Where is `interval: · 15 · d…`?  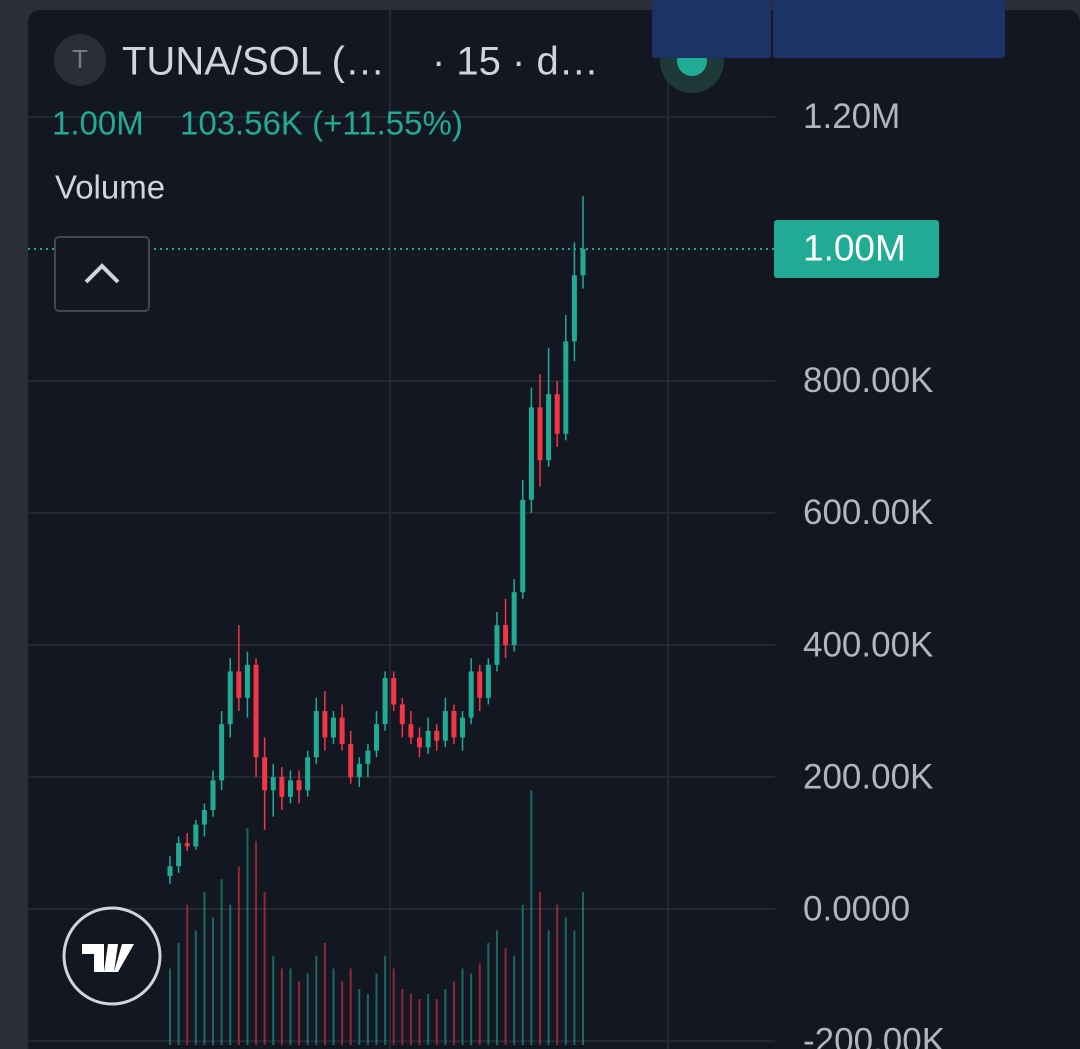
interval: · 15 · d… is located at coordinates (515, 62).